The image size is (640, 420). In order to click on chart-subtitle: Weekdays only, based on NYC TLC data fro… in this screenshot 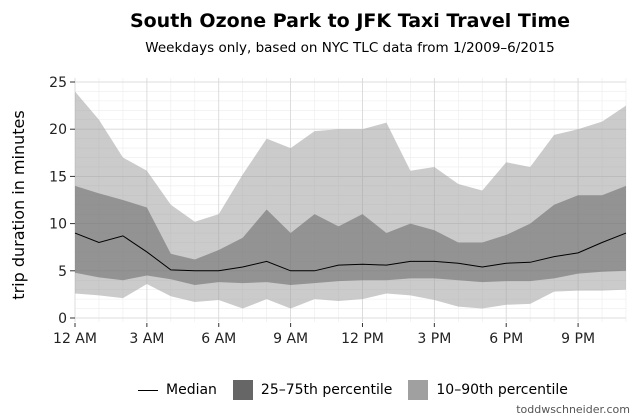, I will do `click(350, 48)`.